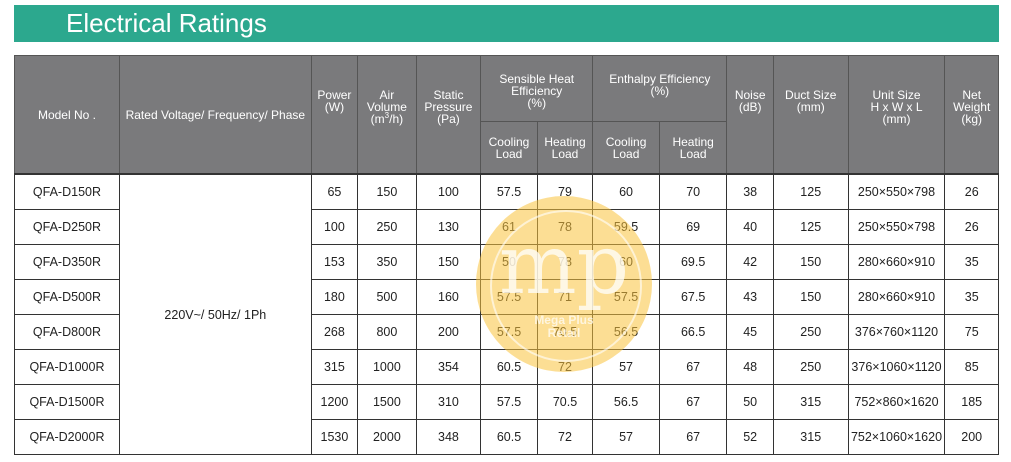 The image size is (1011, 462). Describe the element at coordinates (387, 437) in the screenshot. I see `cell-air-volume: 2000` at that location.